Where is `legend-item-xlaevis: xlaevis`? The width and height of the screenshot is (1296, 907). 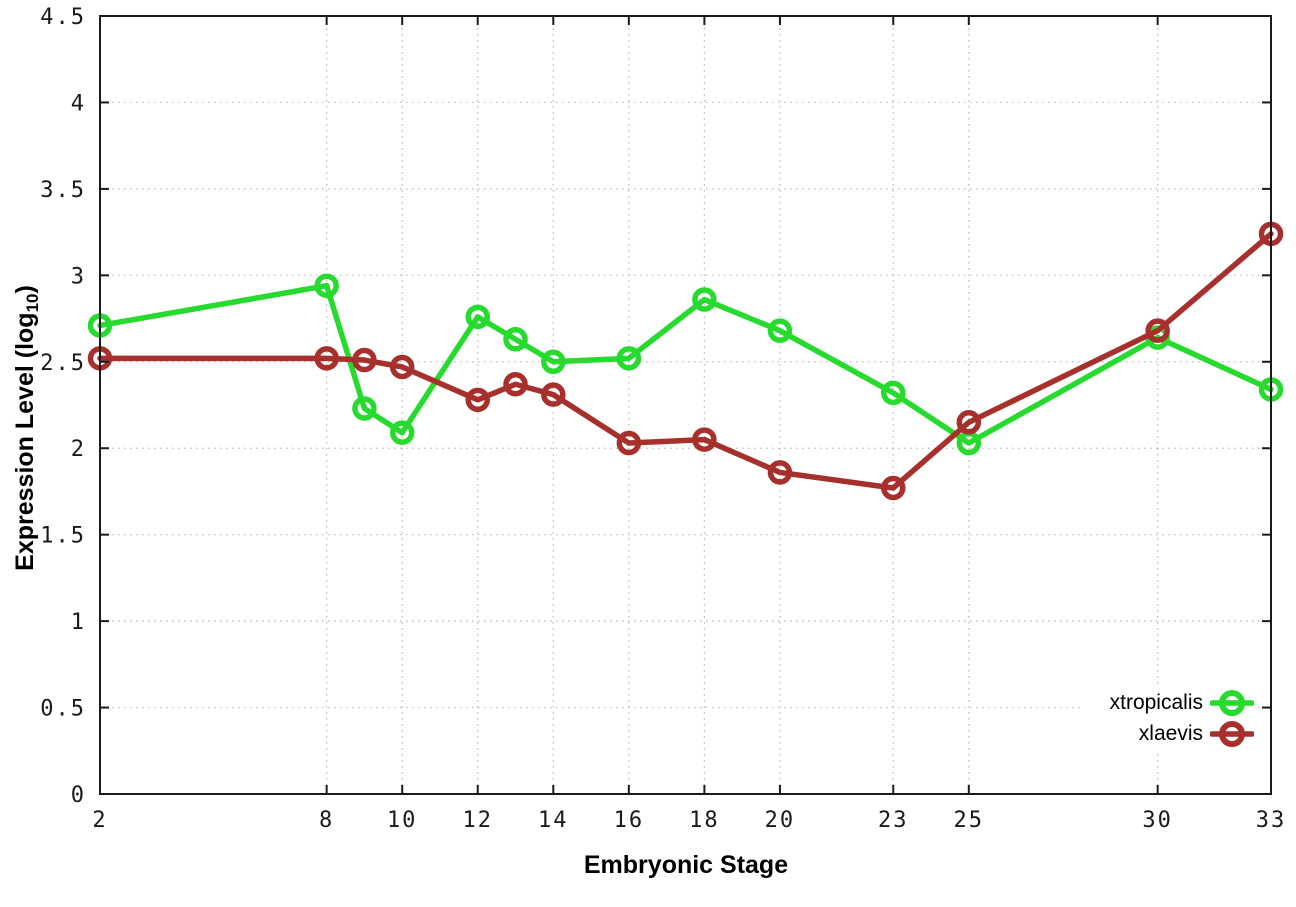 legend-item-xlaevis: xlaevis is located at coordinates (1196, 733).